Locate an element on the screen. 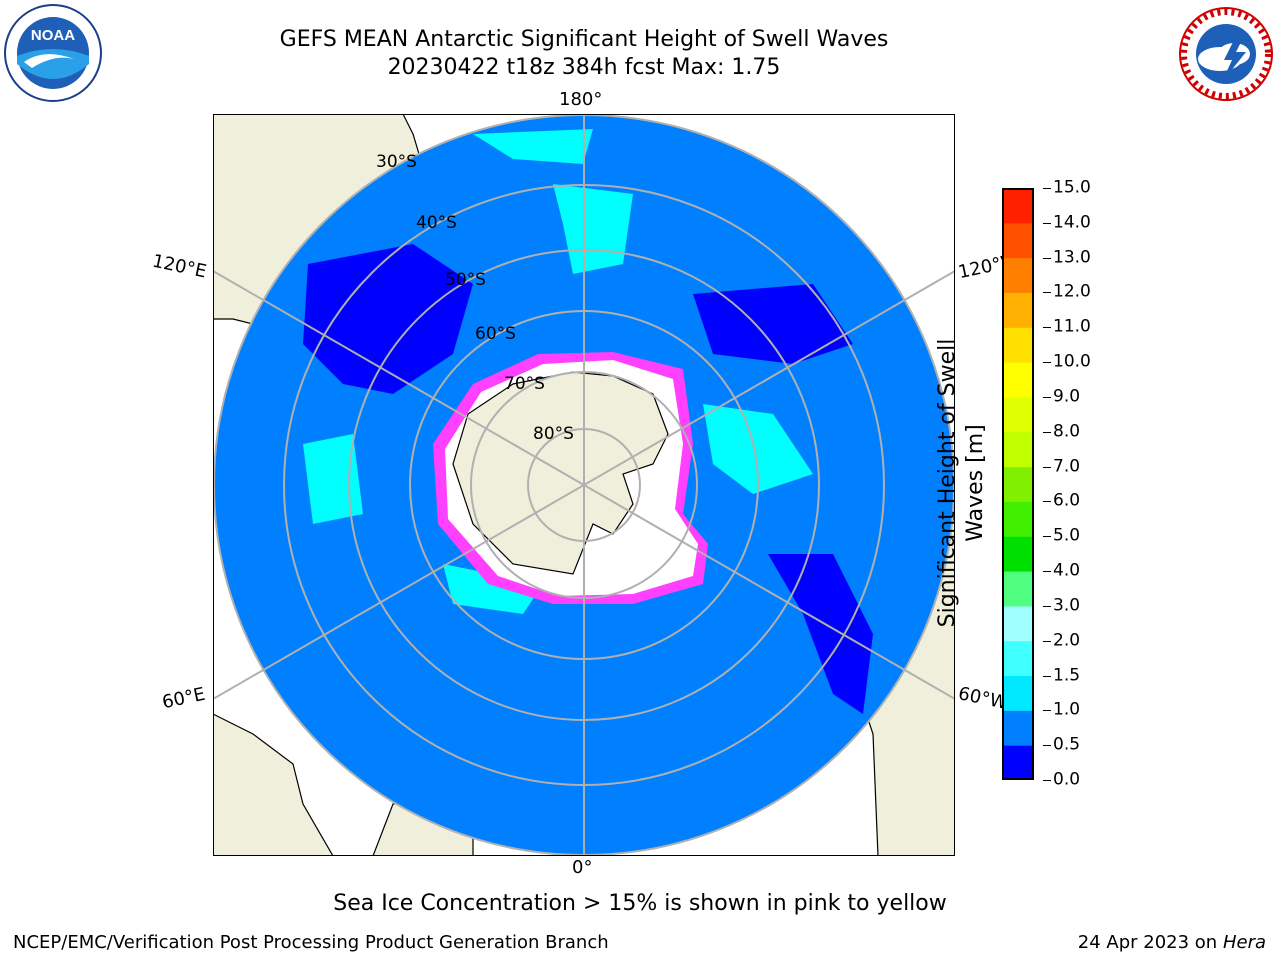 The image size is (1280, 960). colorbar-tick-label: 1.0 is located at coordinates (1067, 709).